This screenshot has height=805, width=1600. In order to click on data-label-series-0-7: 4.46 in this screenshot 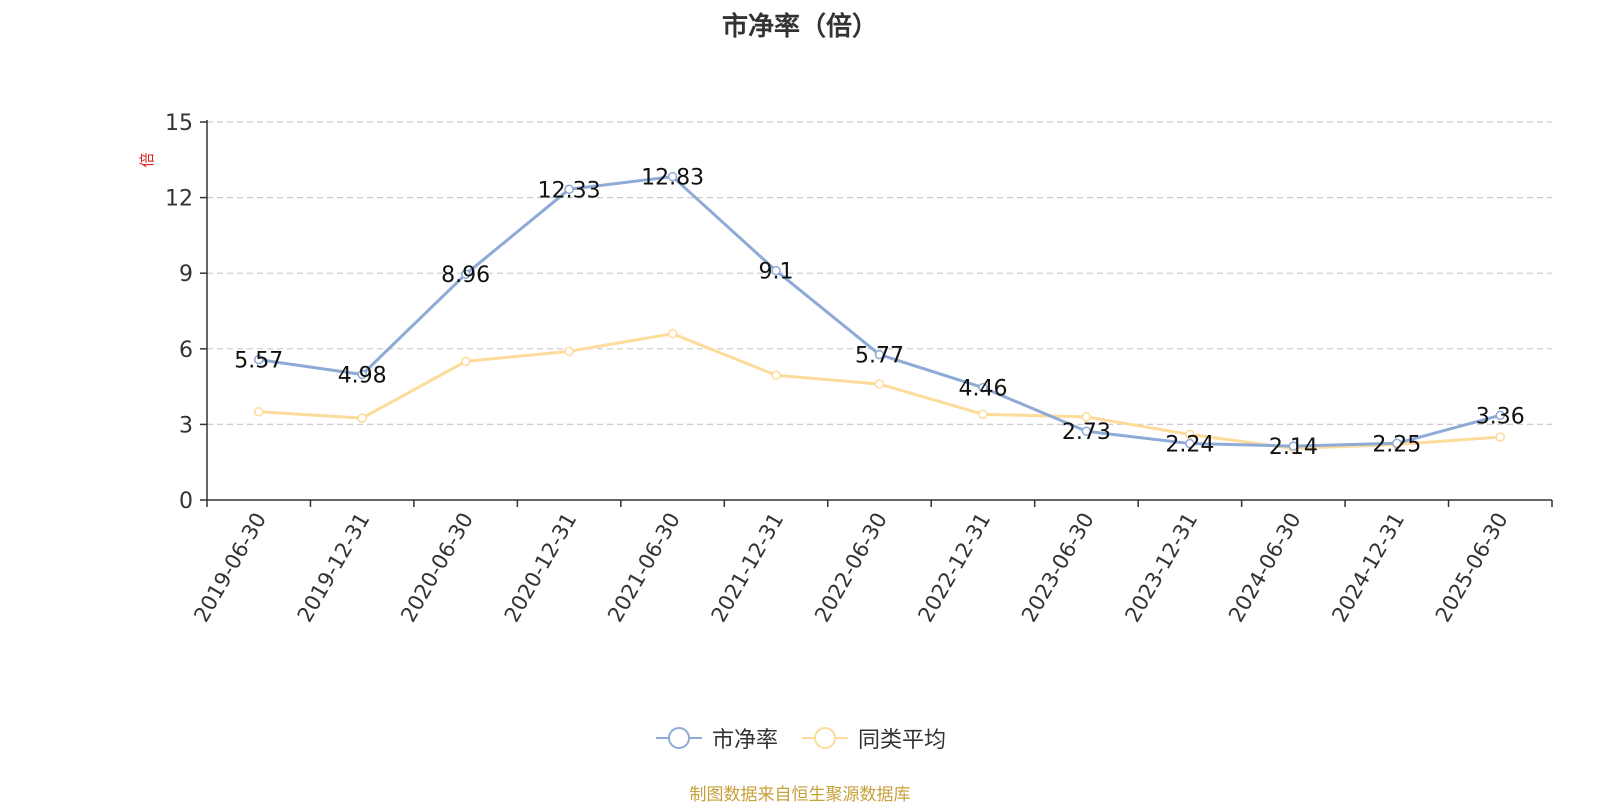, I will do `click(982, 389)`.